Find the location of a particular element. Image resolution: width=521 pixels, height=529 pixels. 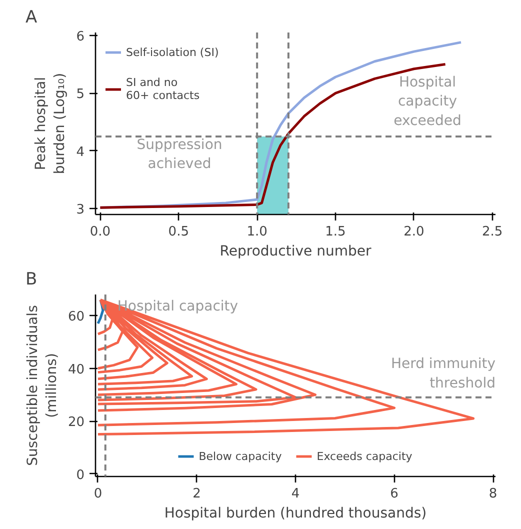

y-axis-title: Peak hospital burden (Log₁₀) is located at coordinates (50, 123).